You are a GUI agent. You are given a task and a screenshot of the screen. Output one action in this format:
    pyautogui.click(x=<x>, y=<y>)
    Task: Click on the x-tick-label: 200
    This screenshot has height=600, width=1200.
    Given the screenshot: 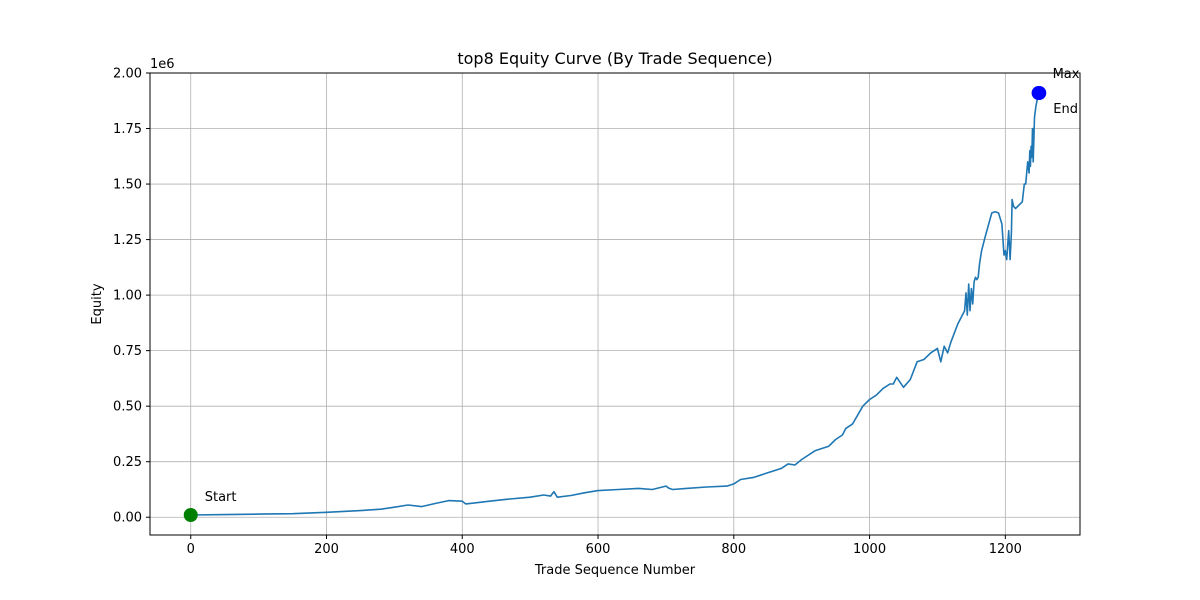 What is the action you would take?
    pyautogui.click(x=326, y=549)
    